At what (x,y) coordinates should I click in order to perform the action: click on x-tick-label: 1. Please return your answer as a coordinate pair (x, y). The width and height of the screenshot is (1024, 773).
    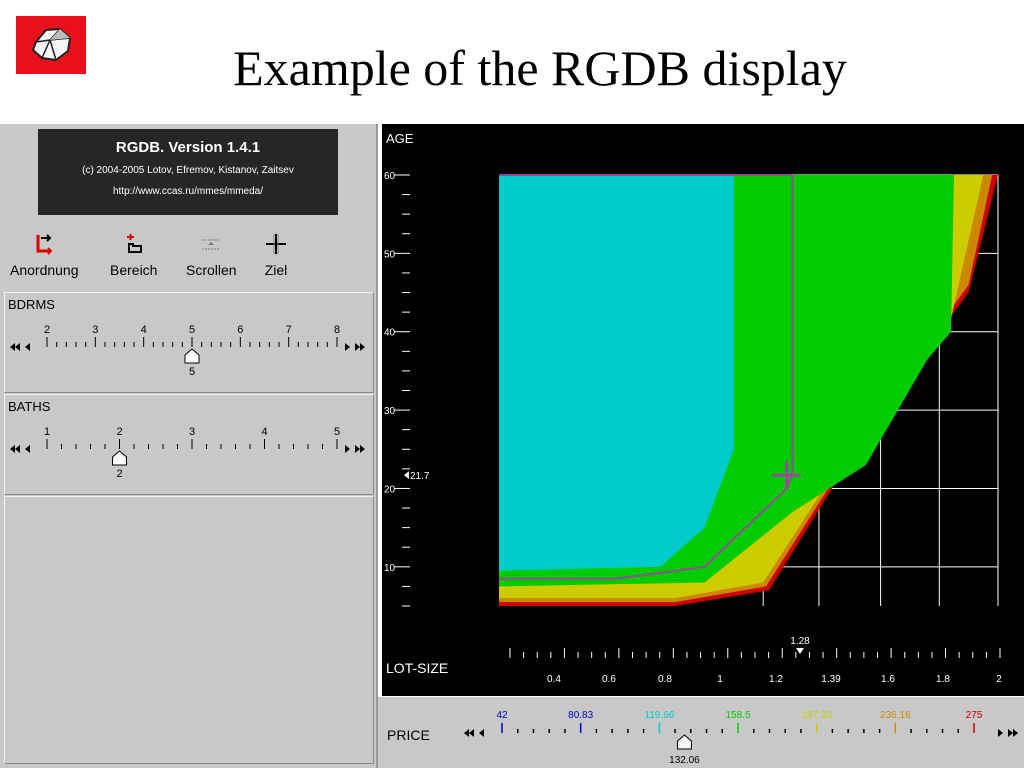
    Looking at the image, I should click on (720, 679).